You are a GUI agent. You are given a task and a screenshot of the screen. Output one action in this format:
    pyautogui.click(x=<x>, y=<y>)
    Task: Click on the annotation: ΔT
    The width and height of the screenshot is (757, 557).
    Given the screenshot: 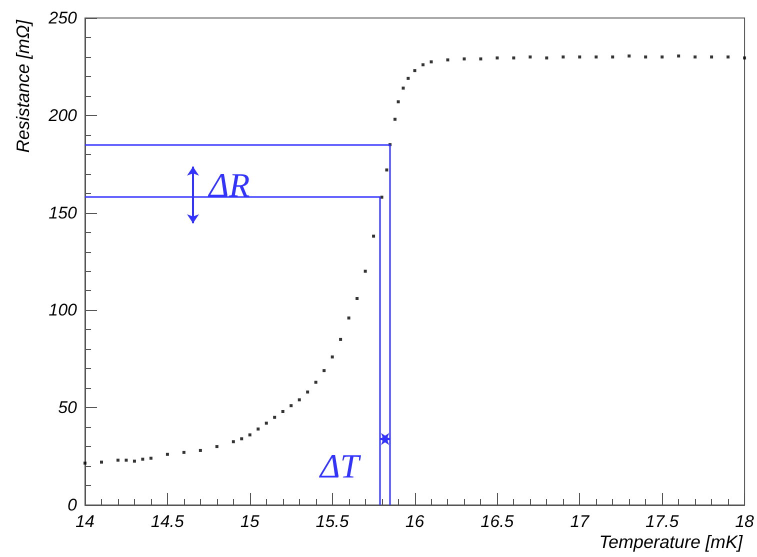 What is the action you would take?
    pyautogui.click(x=340, y=467)
    